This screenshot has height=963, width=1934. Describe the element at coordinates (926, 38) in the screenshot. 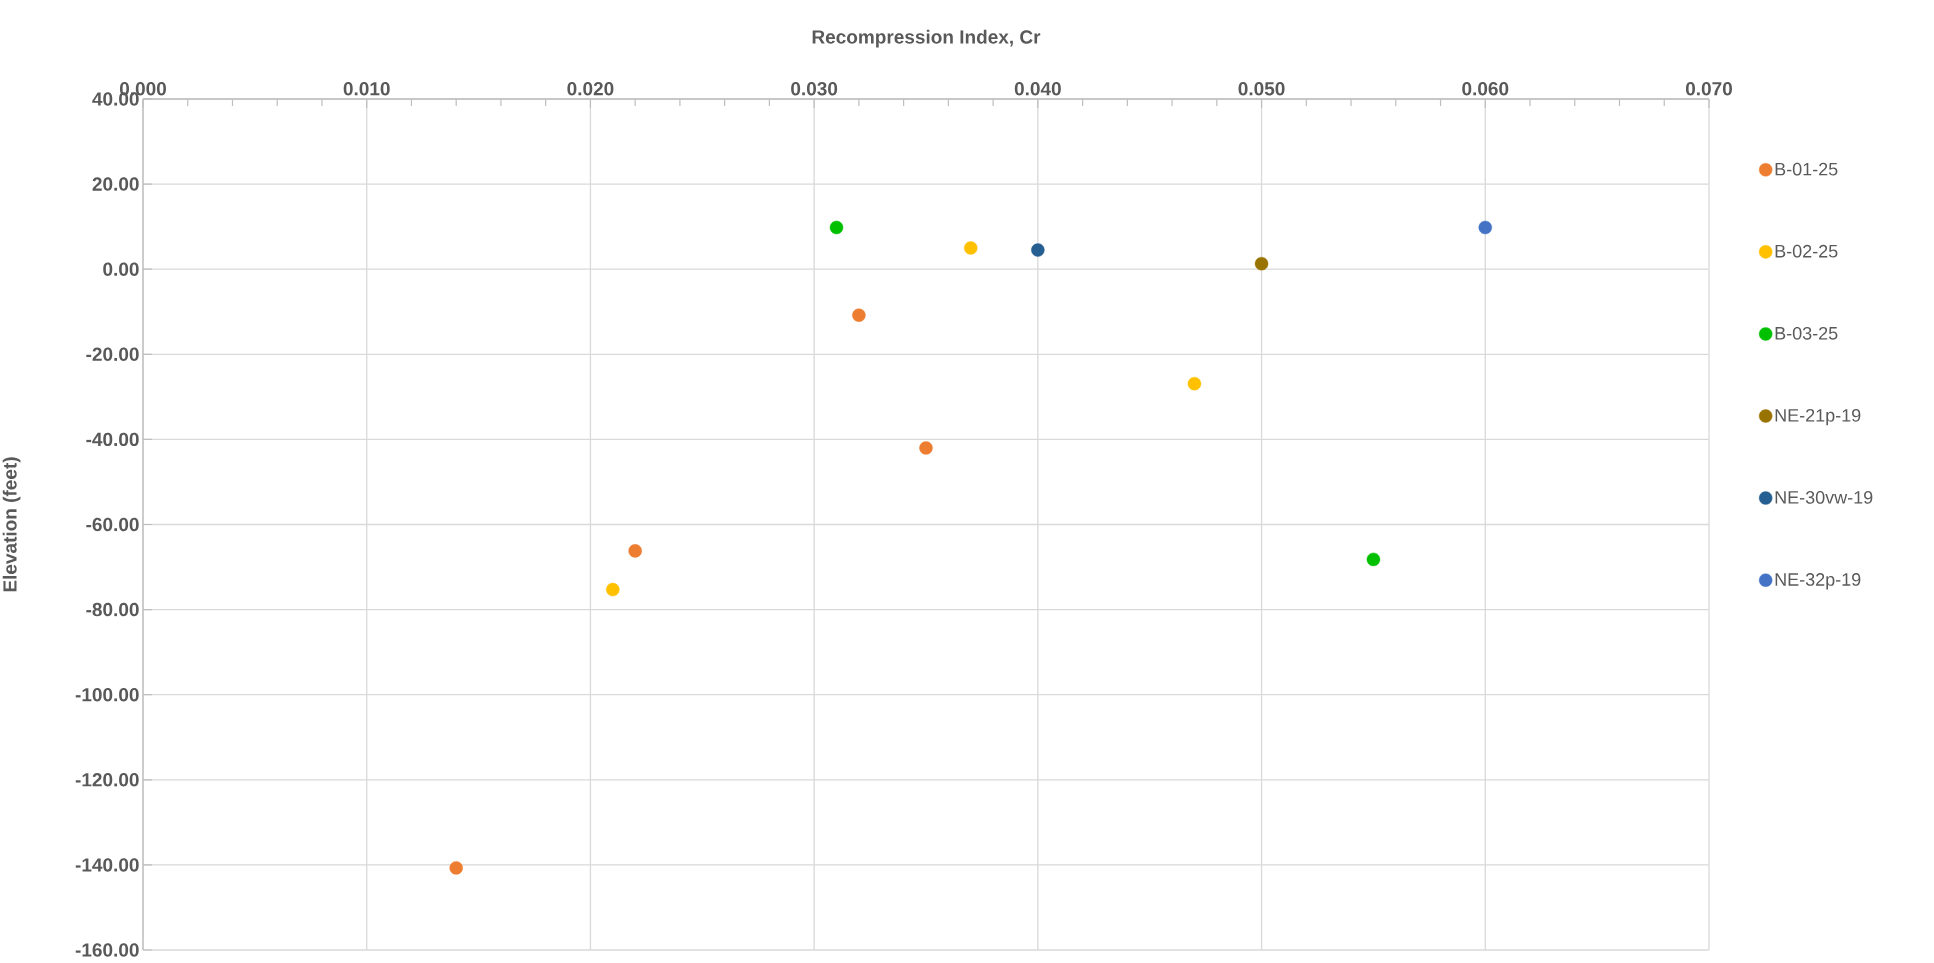

I see `x-axis-title: Recompression Index, Cr` at that location.